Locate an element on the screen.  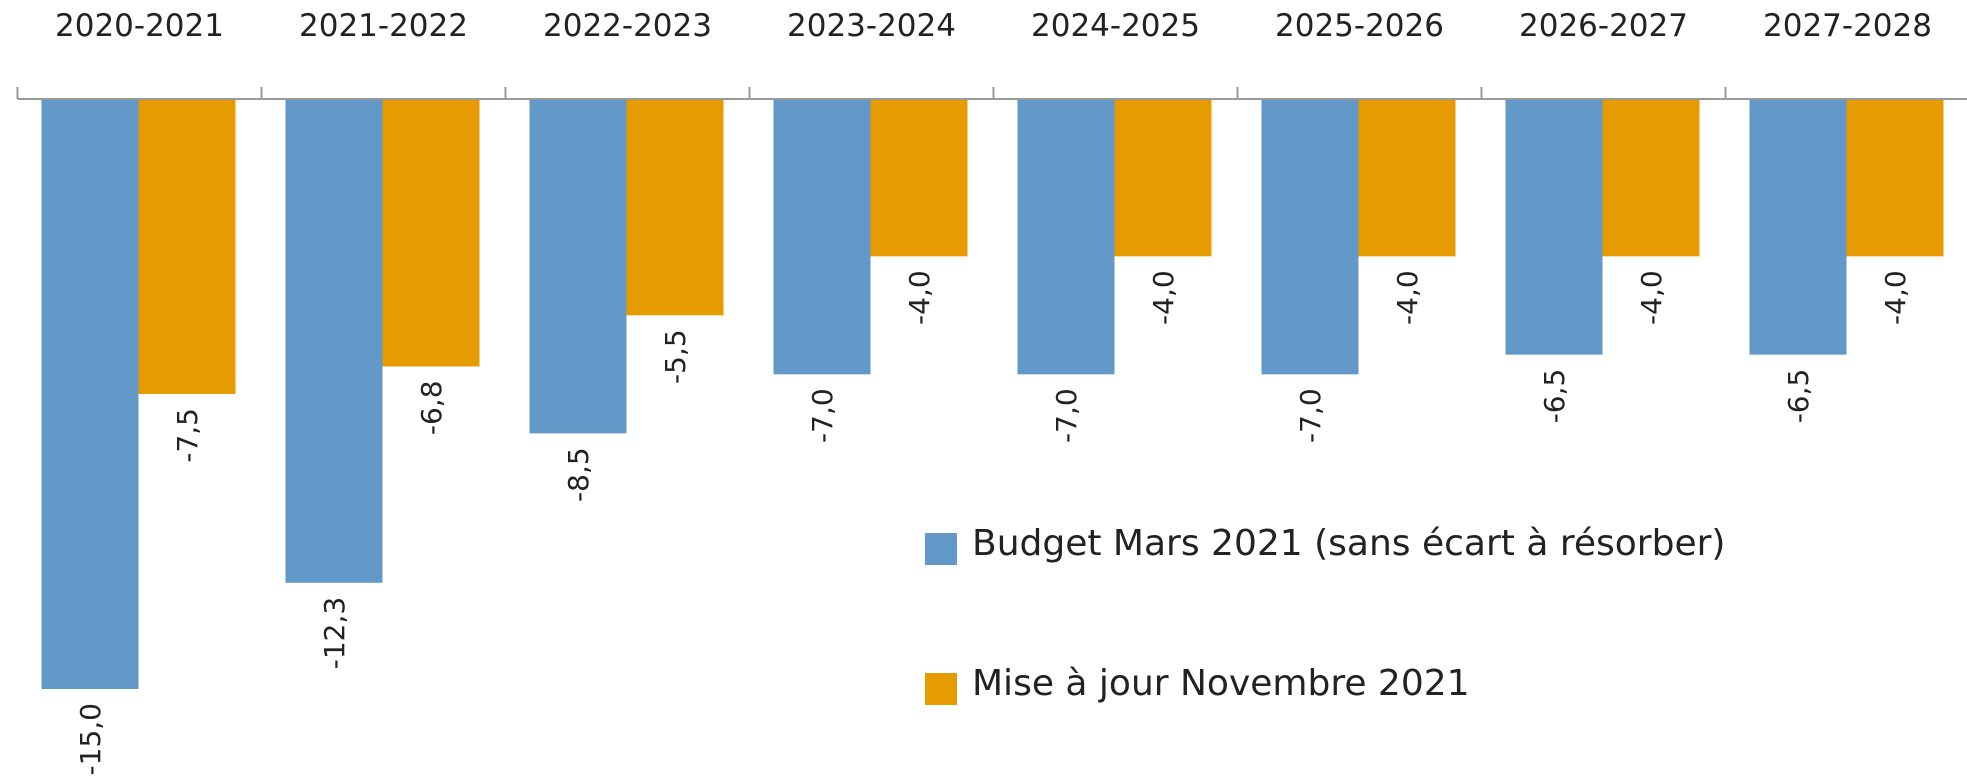
x-tick-label: 2026-2027 is located at coordinates (1603, 26).